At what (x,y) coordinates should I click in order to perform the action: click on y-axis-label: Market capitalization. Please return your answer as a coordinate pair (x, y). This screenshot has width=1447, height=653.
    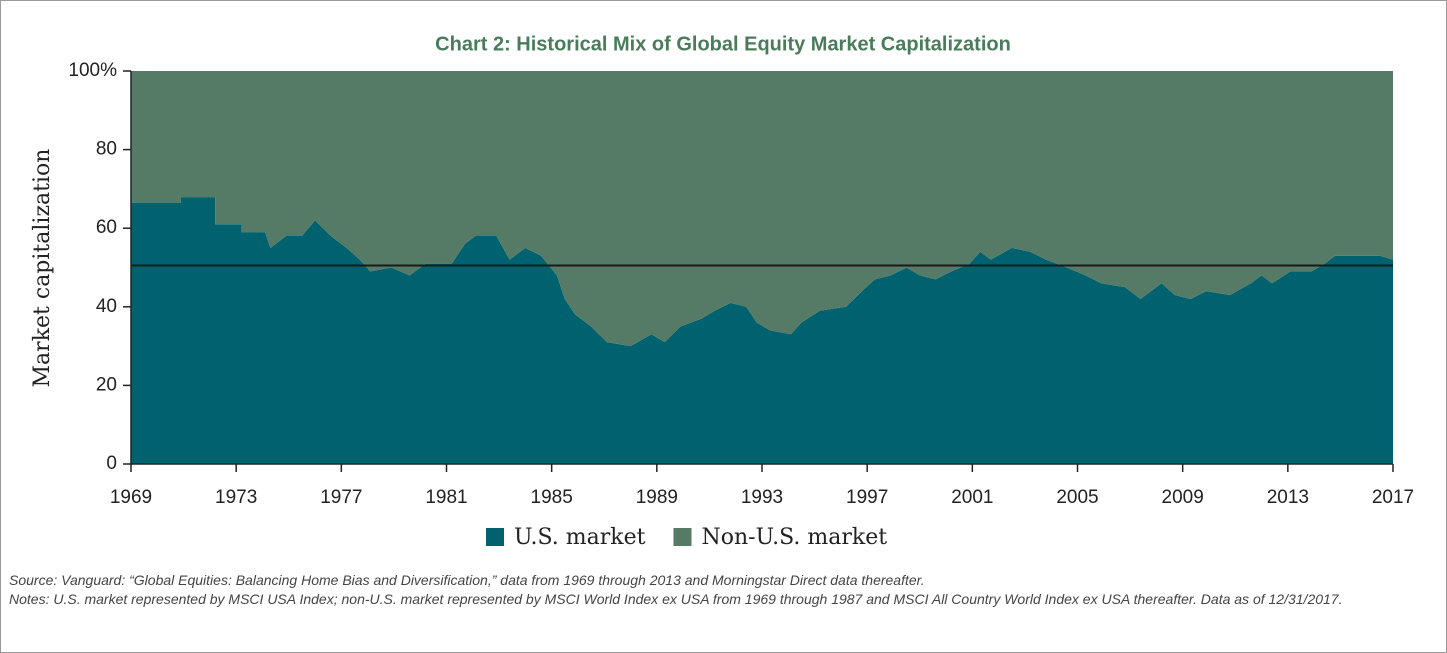
    Looking at the image, I should click on (42, 268).